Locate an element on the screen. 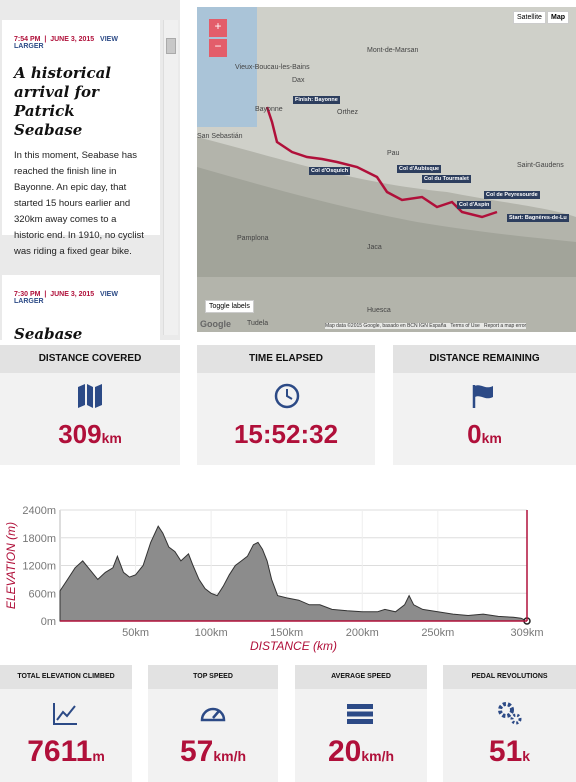 The height and width of the screenshot is (782, 576). x-axis-label: DISTANCE (km) is located at coordinates (293, 646).